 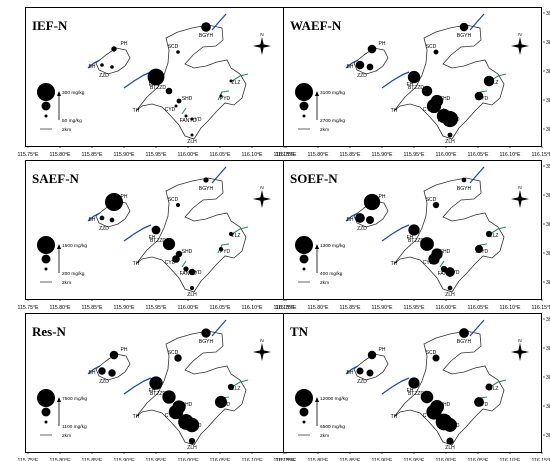 What do you see at coordinates (382, 197) in the screenshot?
I see `site-label-ph: PH` at bounding box center [382, 197].